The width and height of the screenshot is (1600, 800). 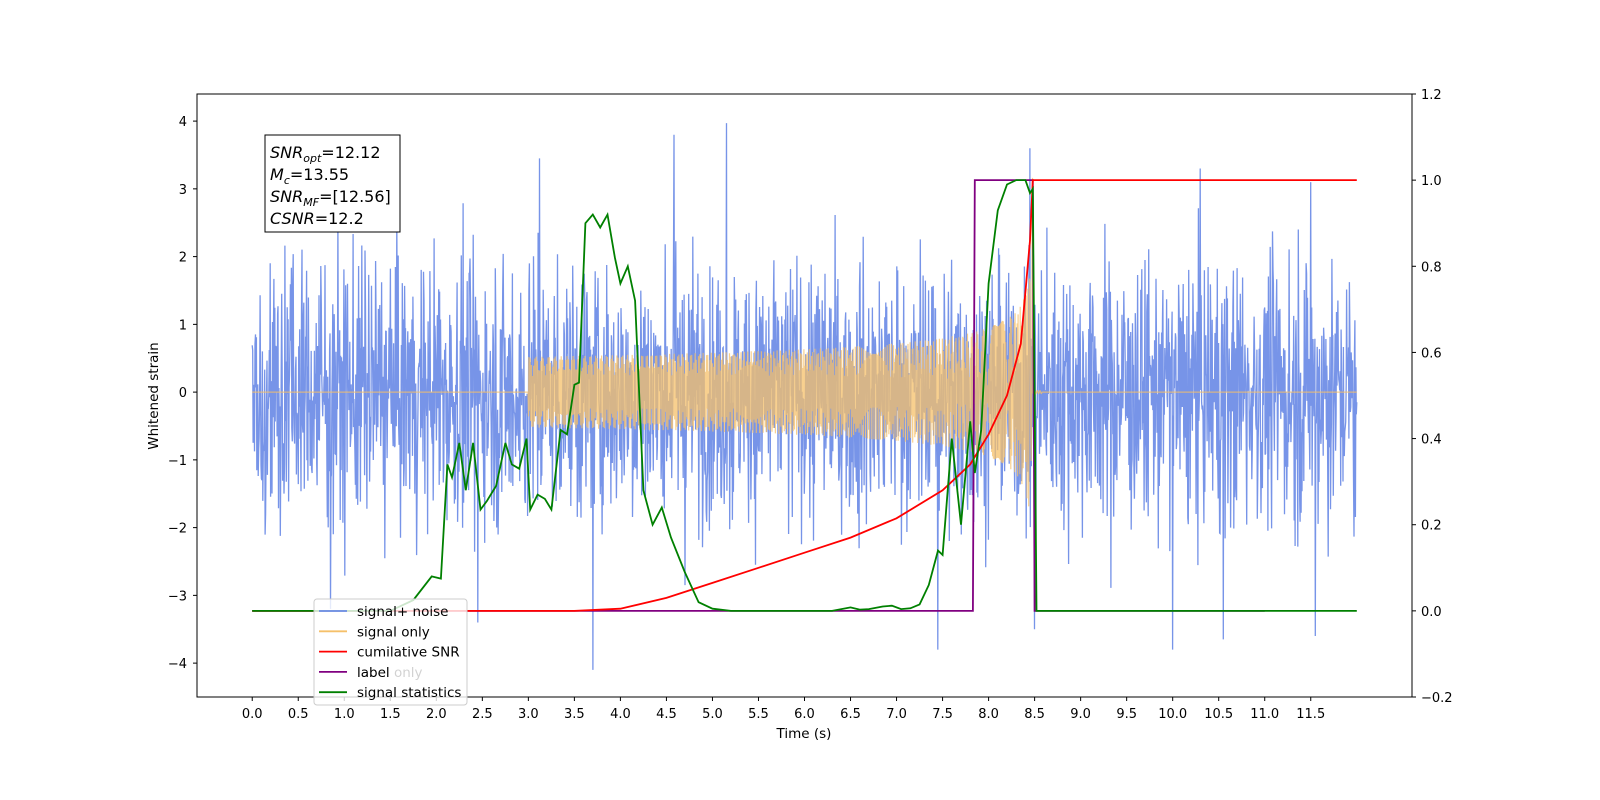 What do you see at coordinates (319, 174) in the screenshot?
I see `info-value: =13.55` at bounding box center [319, 174].